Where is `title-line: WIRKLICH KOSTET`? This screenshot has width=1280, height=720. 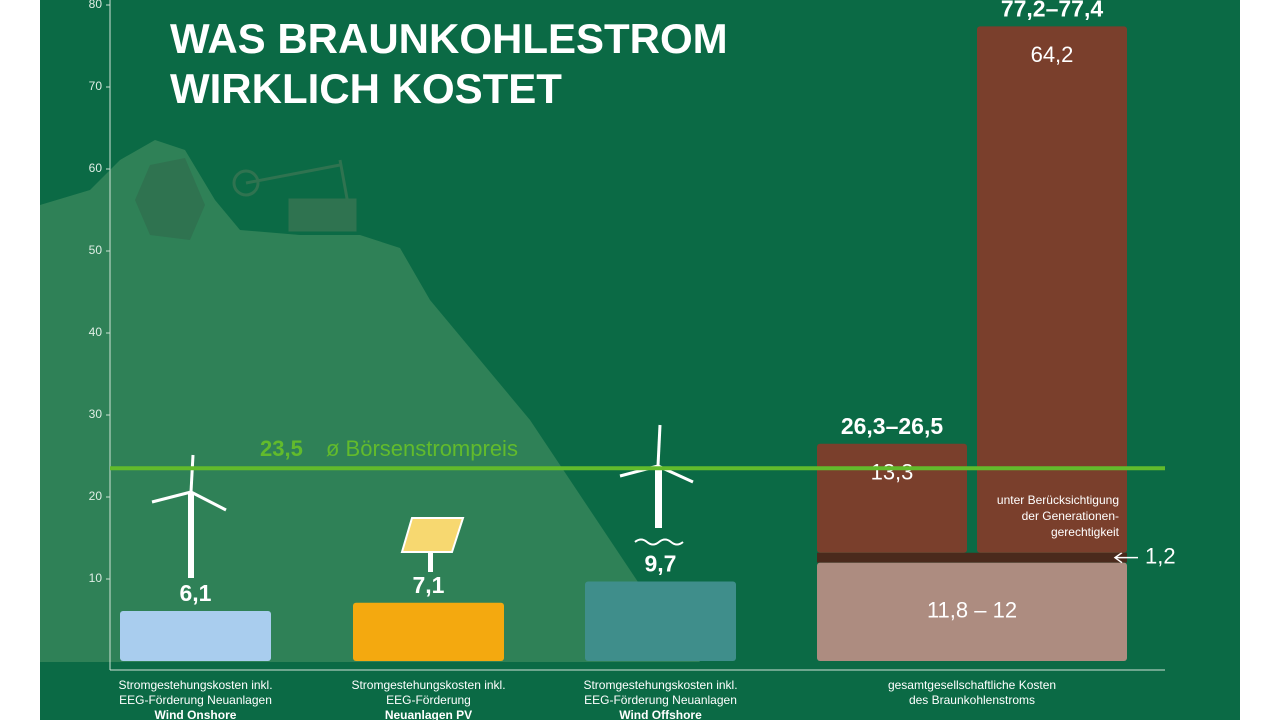 title-line: WIRKLICH KOSTET is located at coordinates (366, 88).